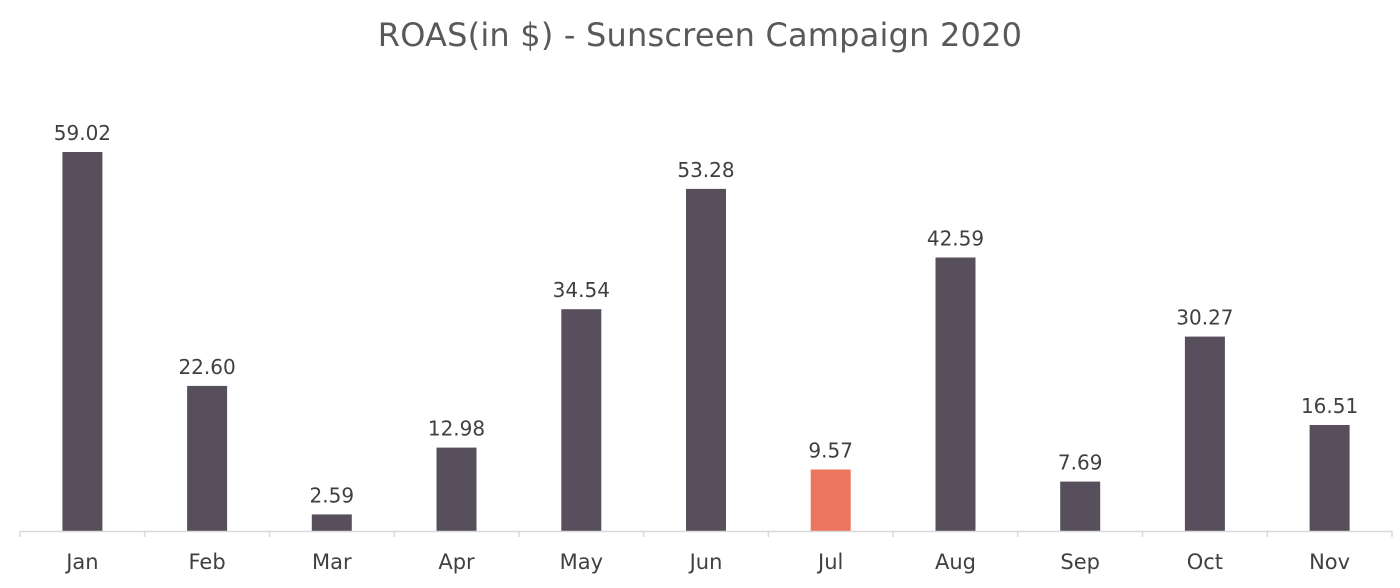 This screenshot has width=1400, height=588. Describe the element at coordinates (456, 489) in the screenshot. I see `bar-apr` at that location.